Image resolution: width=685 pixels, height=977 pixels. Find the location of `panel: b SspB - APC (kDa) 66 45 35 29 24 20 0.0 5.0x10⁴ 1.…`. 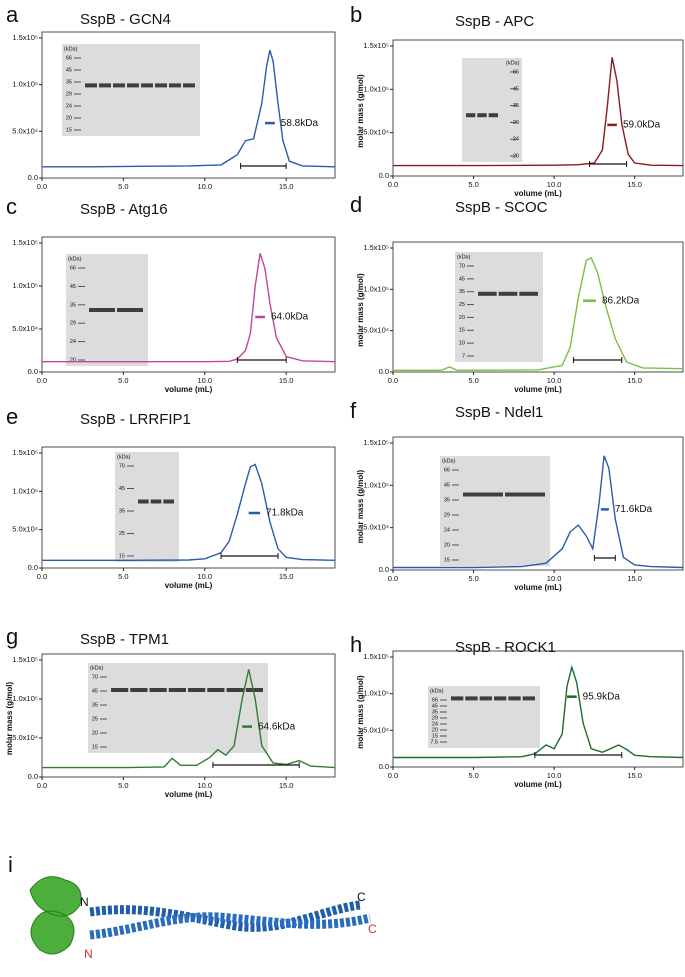

panel: b SspB - APC (kDa) 66 45 35 29 24 20 0.0 5.0x10⁴ 1.… is located at coordinates (517, 100).